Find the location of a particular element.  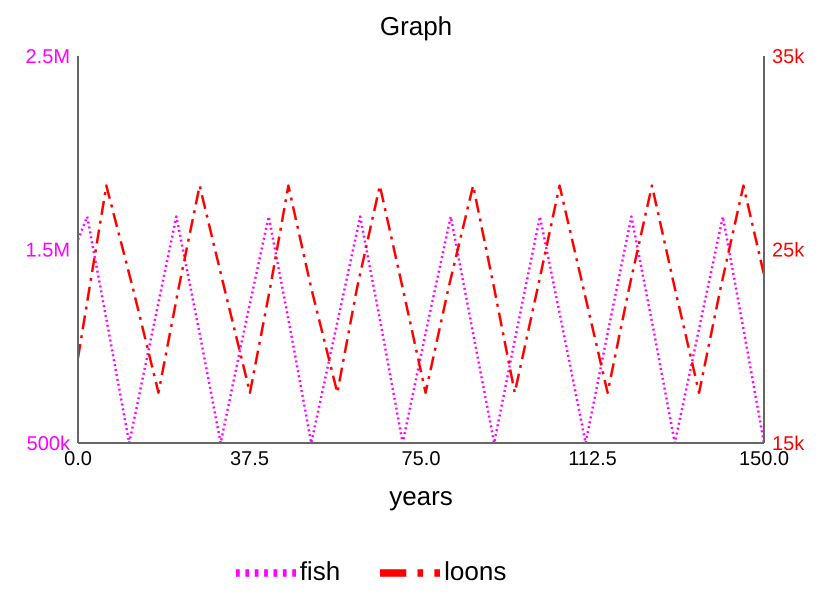

legend-label: fish is located at coordinates (320, 571).